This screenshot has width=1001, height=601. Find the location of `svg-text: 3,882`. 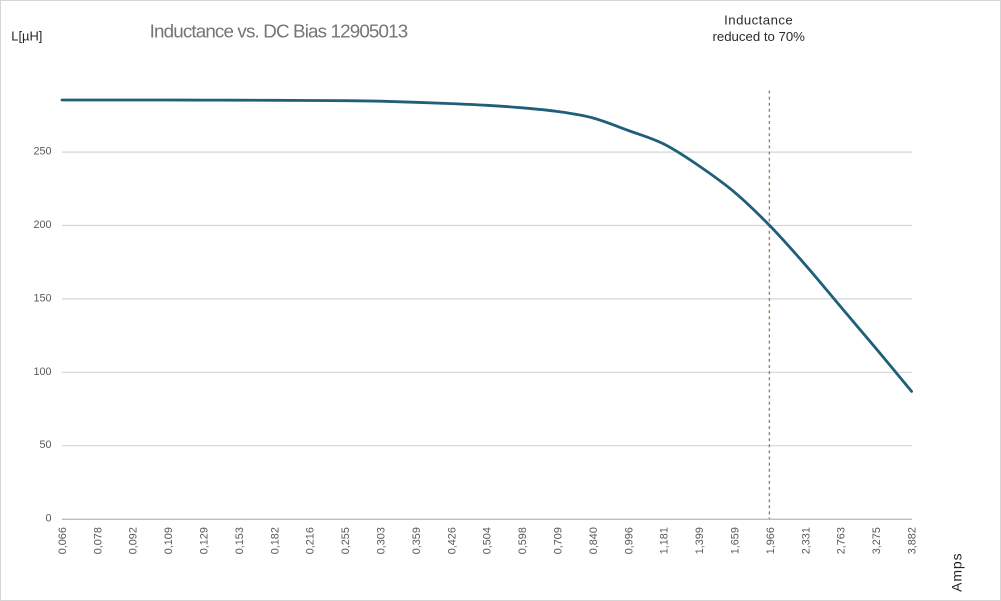

svg-text: 3,882 is located at coordinates (913, 540).